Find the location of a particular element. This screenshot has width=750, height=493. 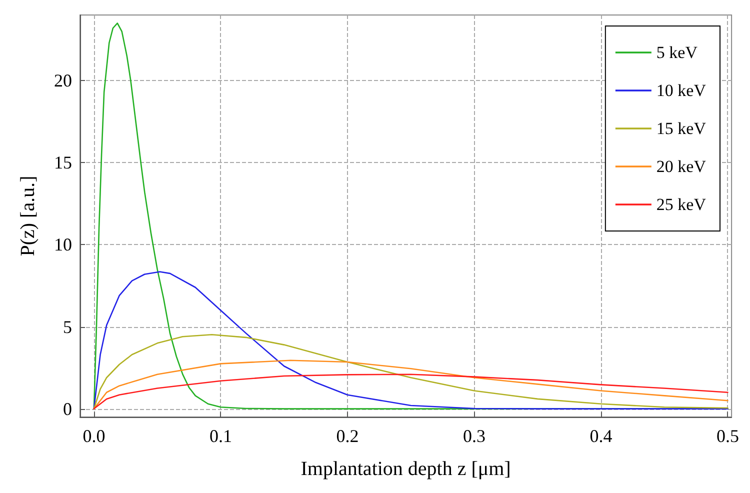

x-tick-label: 0.3 is located at coordinates (474, 436).